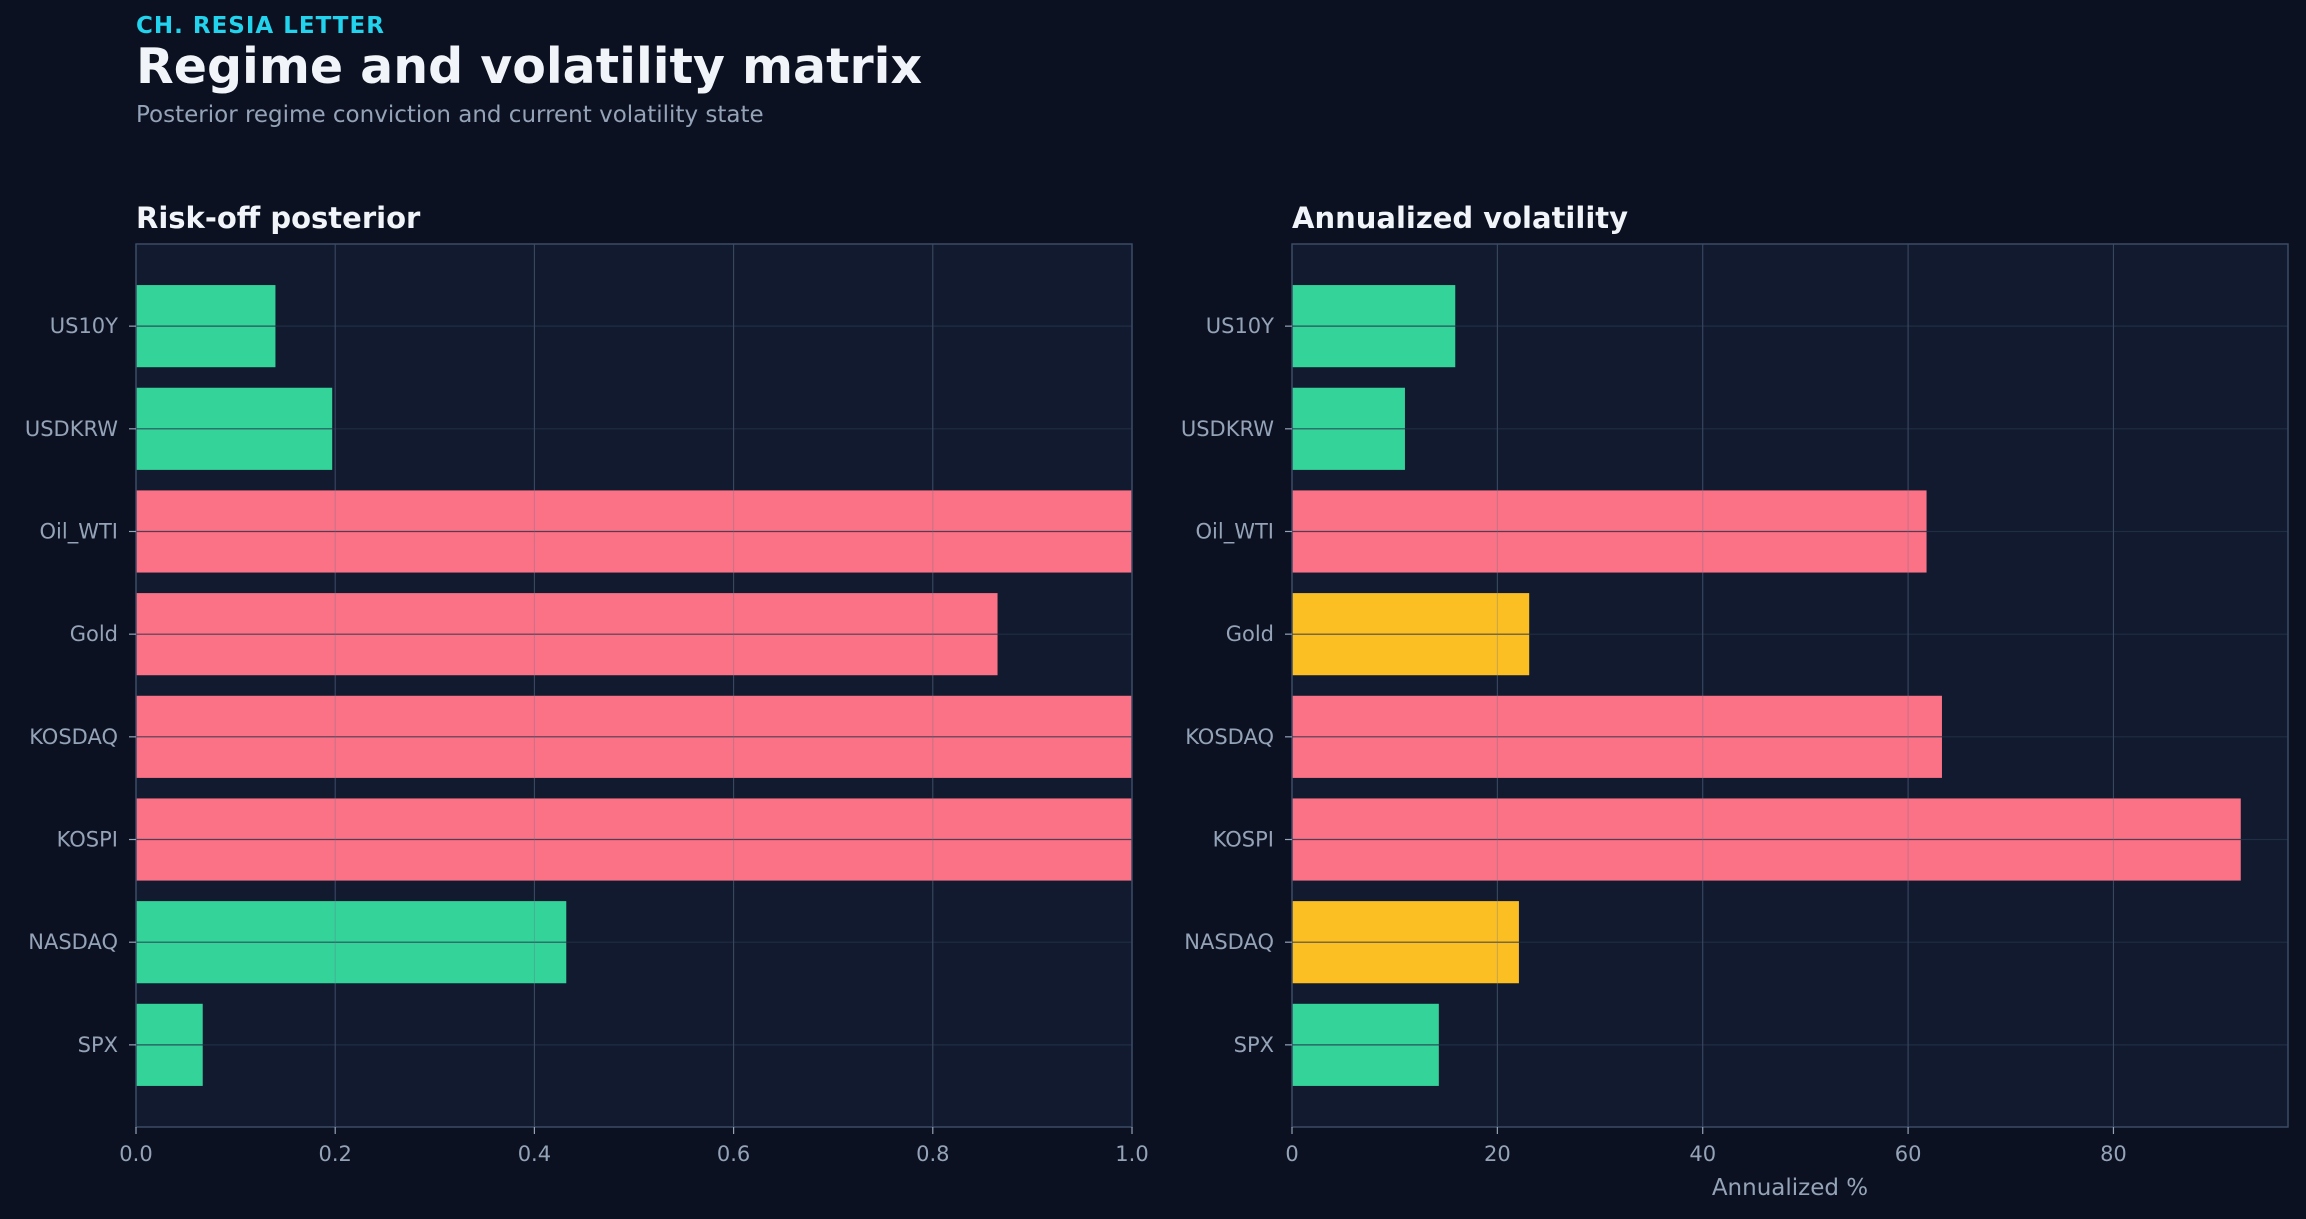 The image size is (2306, 1219). What do you see at coordinates (1250, 634) in the screenshot?
I see `volatility-ytick-label: Gold` at bounding box center [1250, 634].